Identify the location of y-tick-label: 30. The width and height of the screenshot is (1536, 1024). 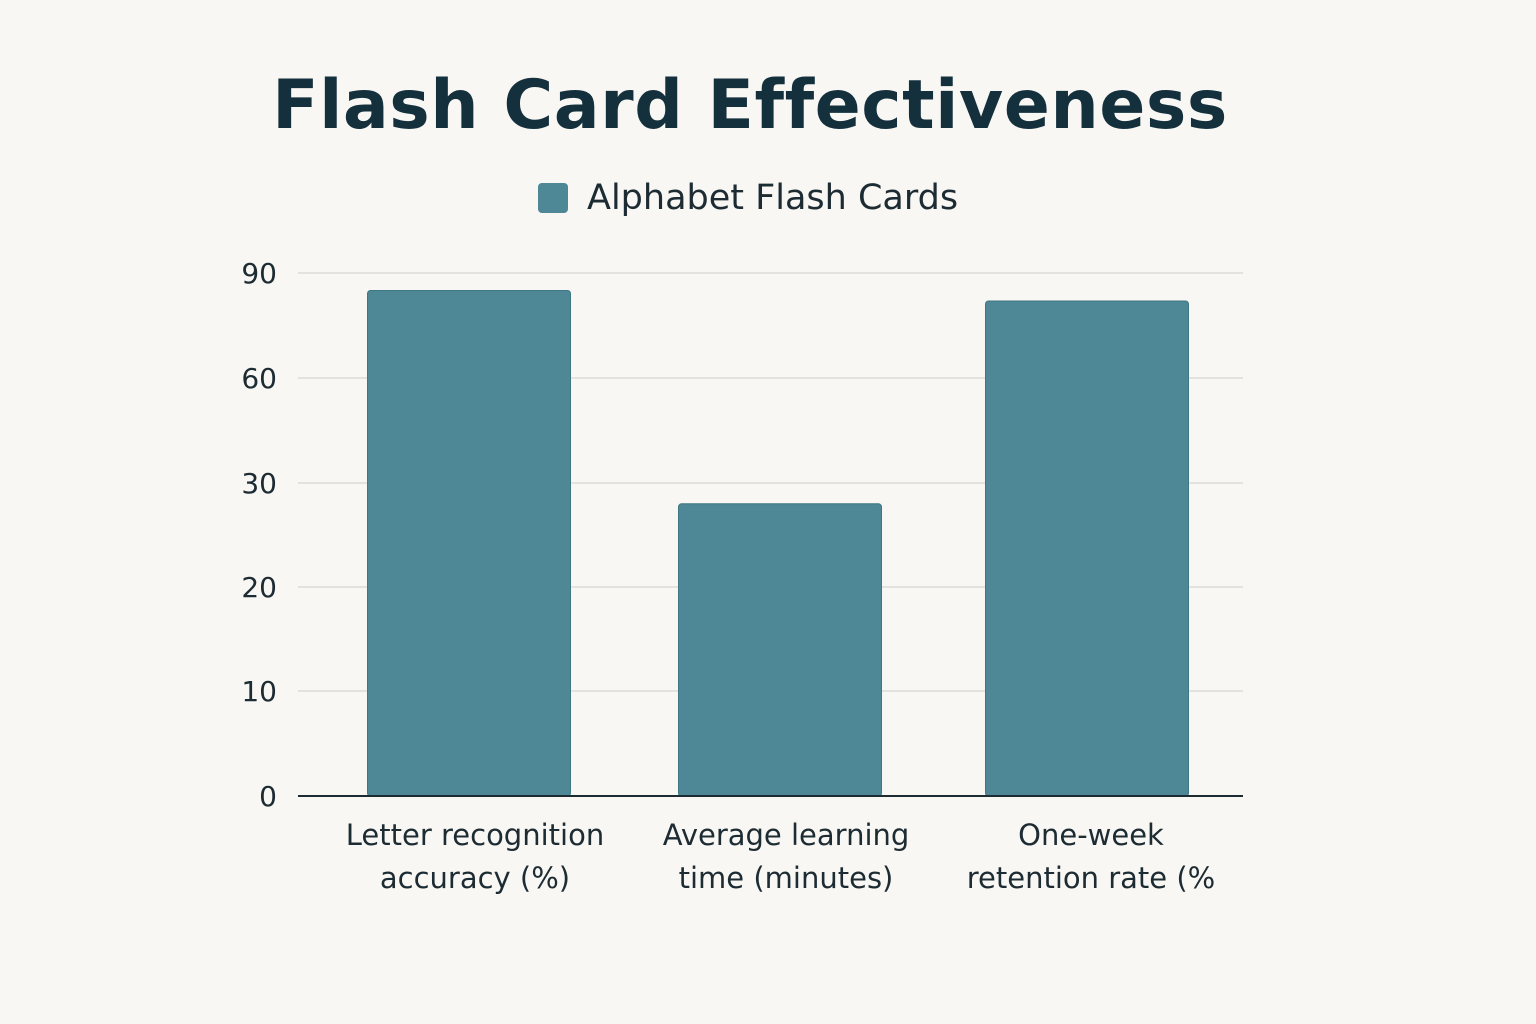
(259, 483).